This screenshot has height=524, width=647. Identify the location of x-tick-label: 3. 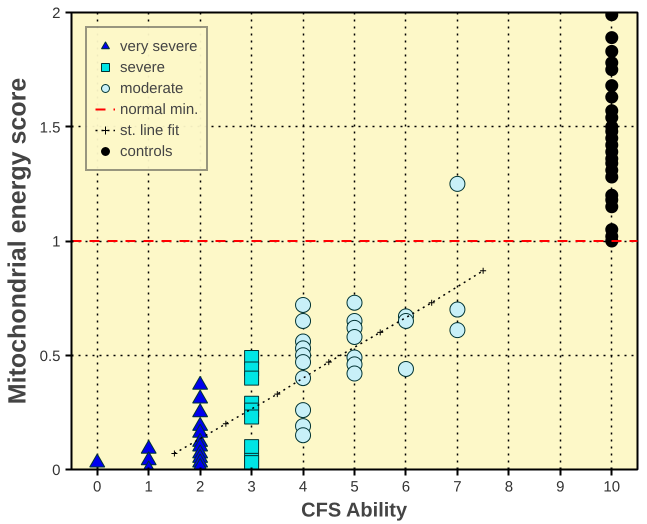
(251, 487).